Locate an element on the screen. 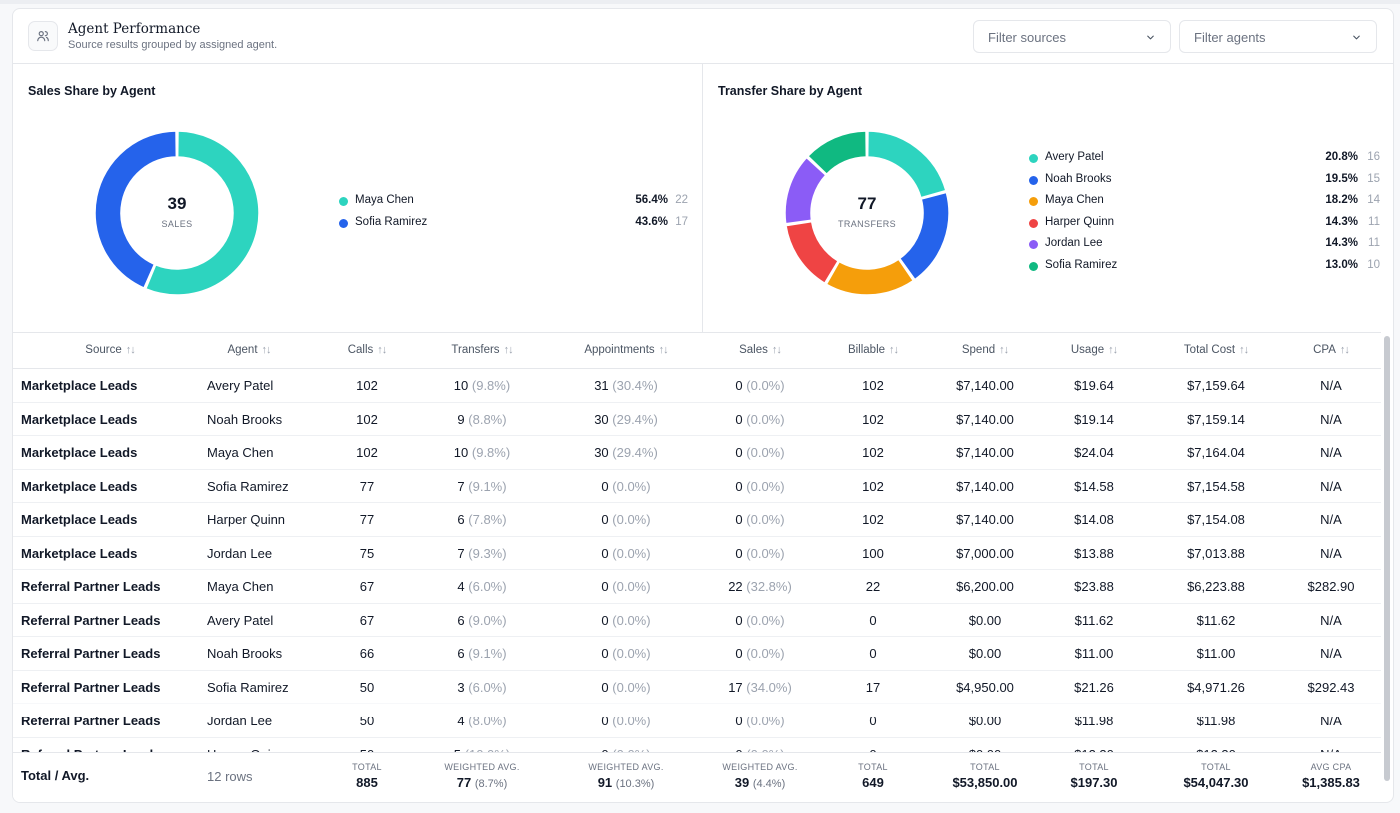 Image resolution: width=1400 pixels, height=813 pixels. cell-total-cost: $7,159.64 is located at coordinates (1216, 385).